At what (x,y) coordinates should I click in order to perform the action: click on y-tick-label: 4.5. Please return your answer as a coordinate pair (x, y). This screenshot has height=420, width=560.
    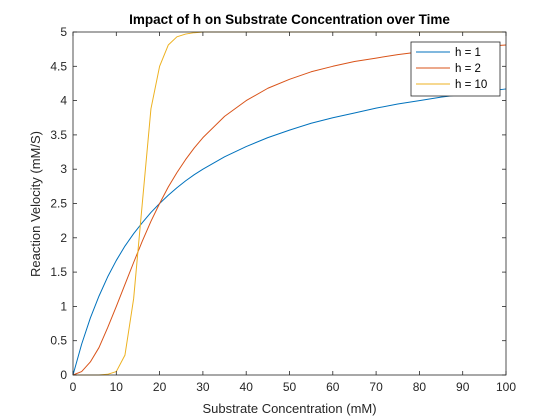
    Looking at the image, I should click on (58, 66).